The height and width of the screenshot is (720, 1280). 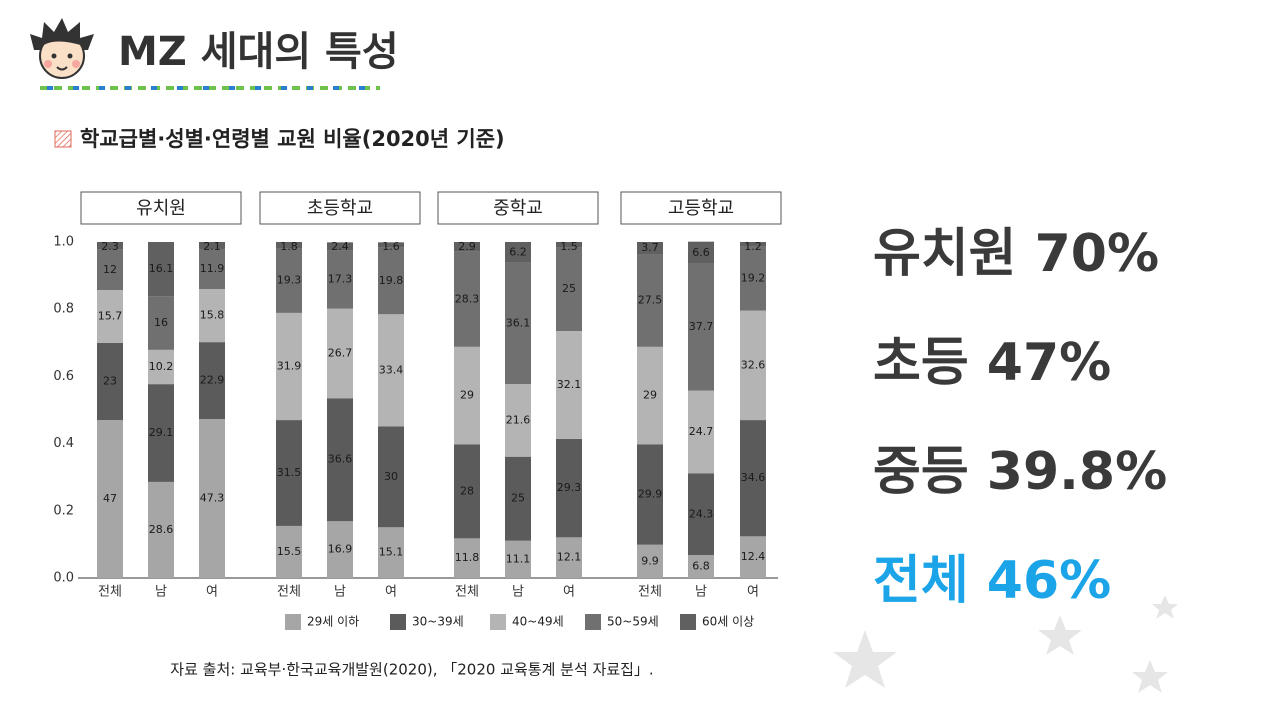 I want to click on star-decoration, so click(x=1005, y=644).